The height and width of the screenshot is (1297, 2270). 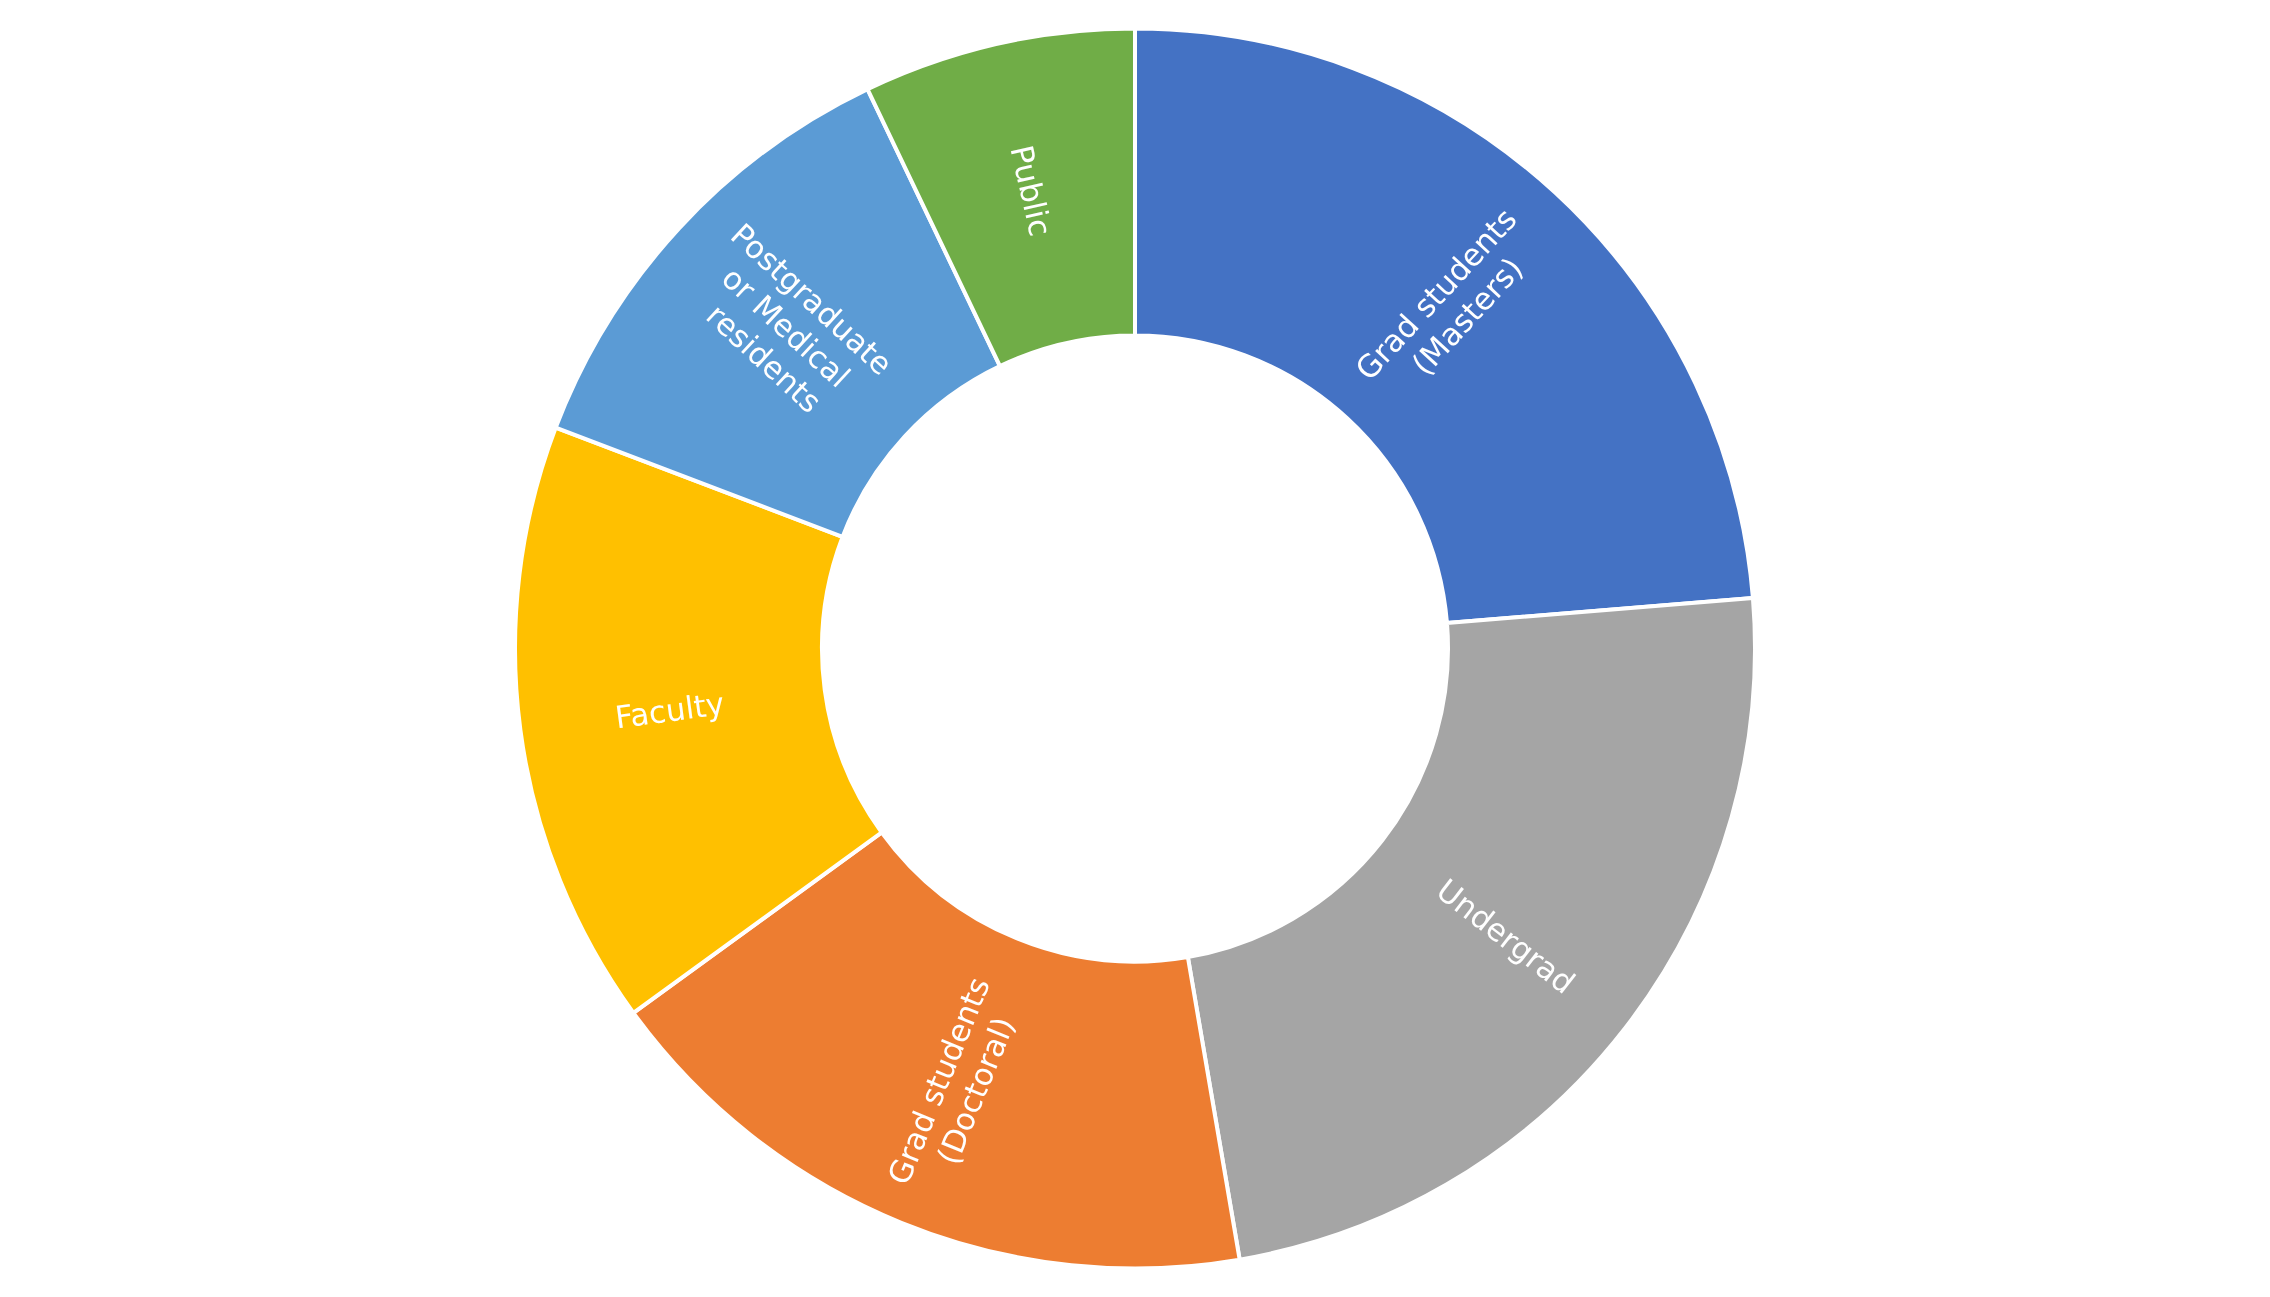 I want to click on slice-label: Faculty, so click(x=669, y=710).